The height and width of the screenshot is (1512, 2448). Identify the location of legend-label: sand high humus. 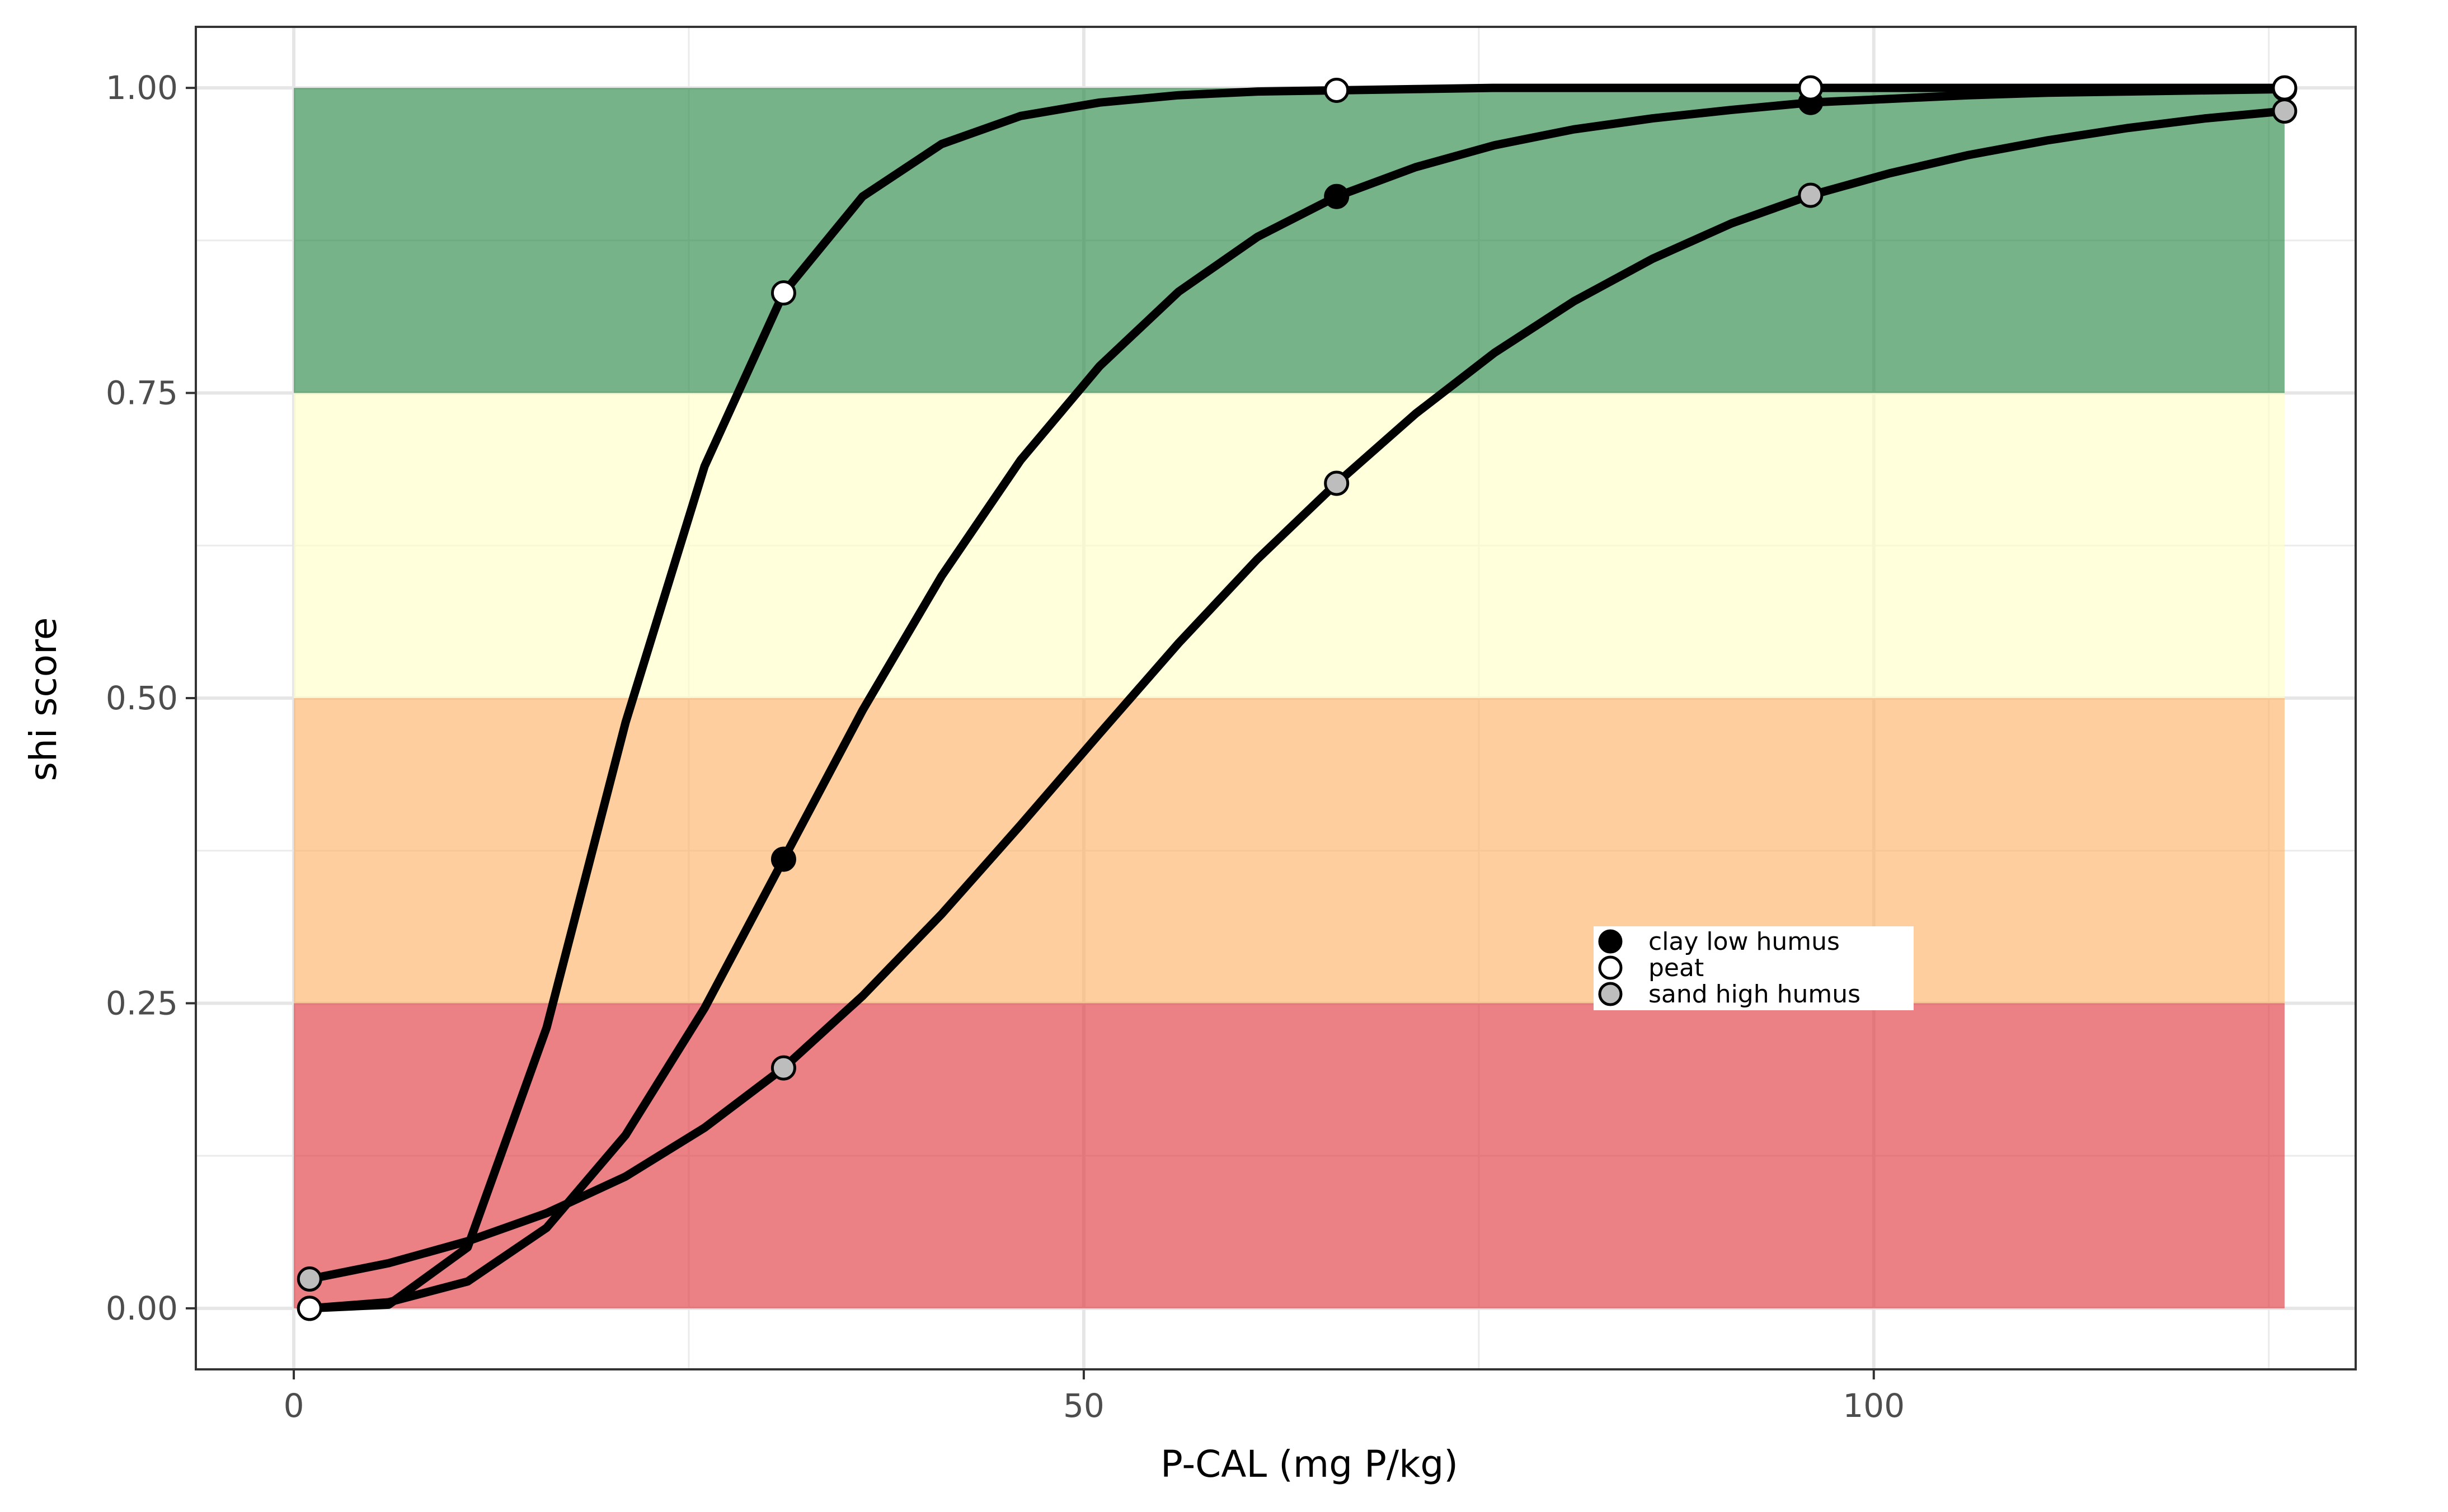
(1754, 995).